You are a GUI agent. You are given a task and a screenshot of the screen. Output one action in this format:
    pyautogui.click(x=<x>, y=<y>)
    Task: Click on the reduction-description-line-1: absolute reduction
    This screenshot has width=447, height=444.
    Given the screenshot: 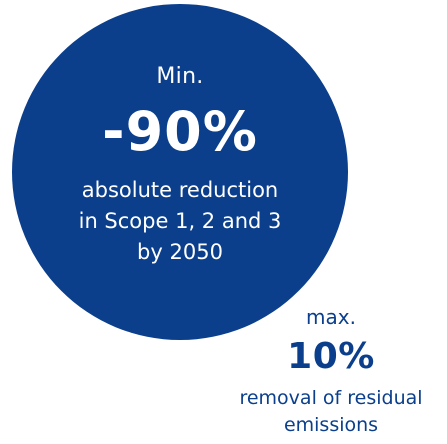 What is the action you would take?
    pyautogui.click(x=180, y=190)
    